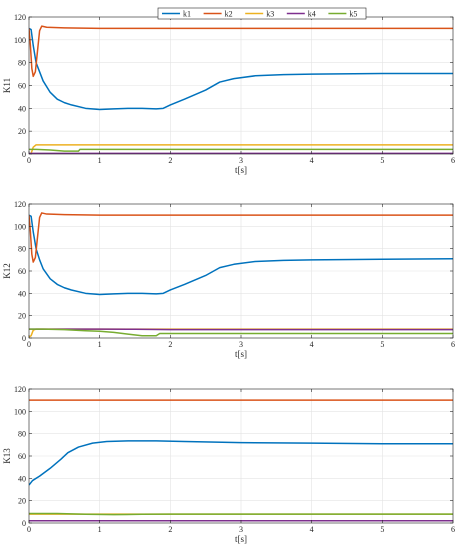 The height and width of the screenshot is (550, 460). I want to click on legend-label-k5: k5, so click(353, 14).